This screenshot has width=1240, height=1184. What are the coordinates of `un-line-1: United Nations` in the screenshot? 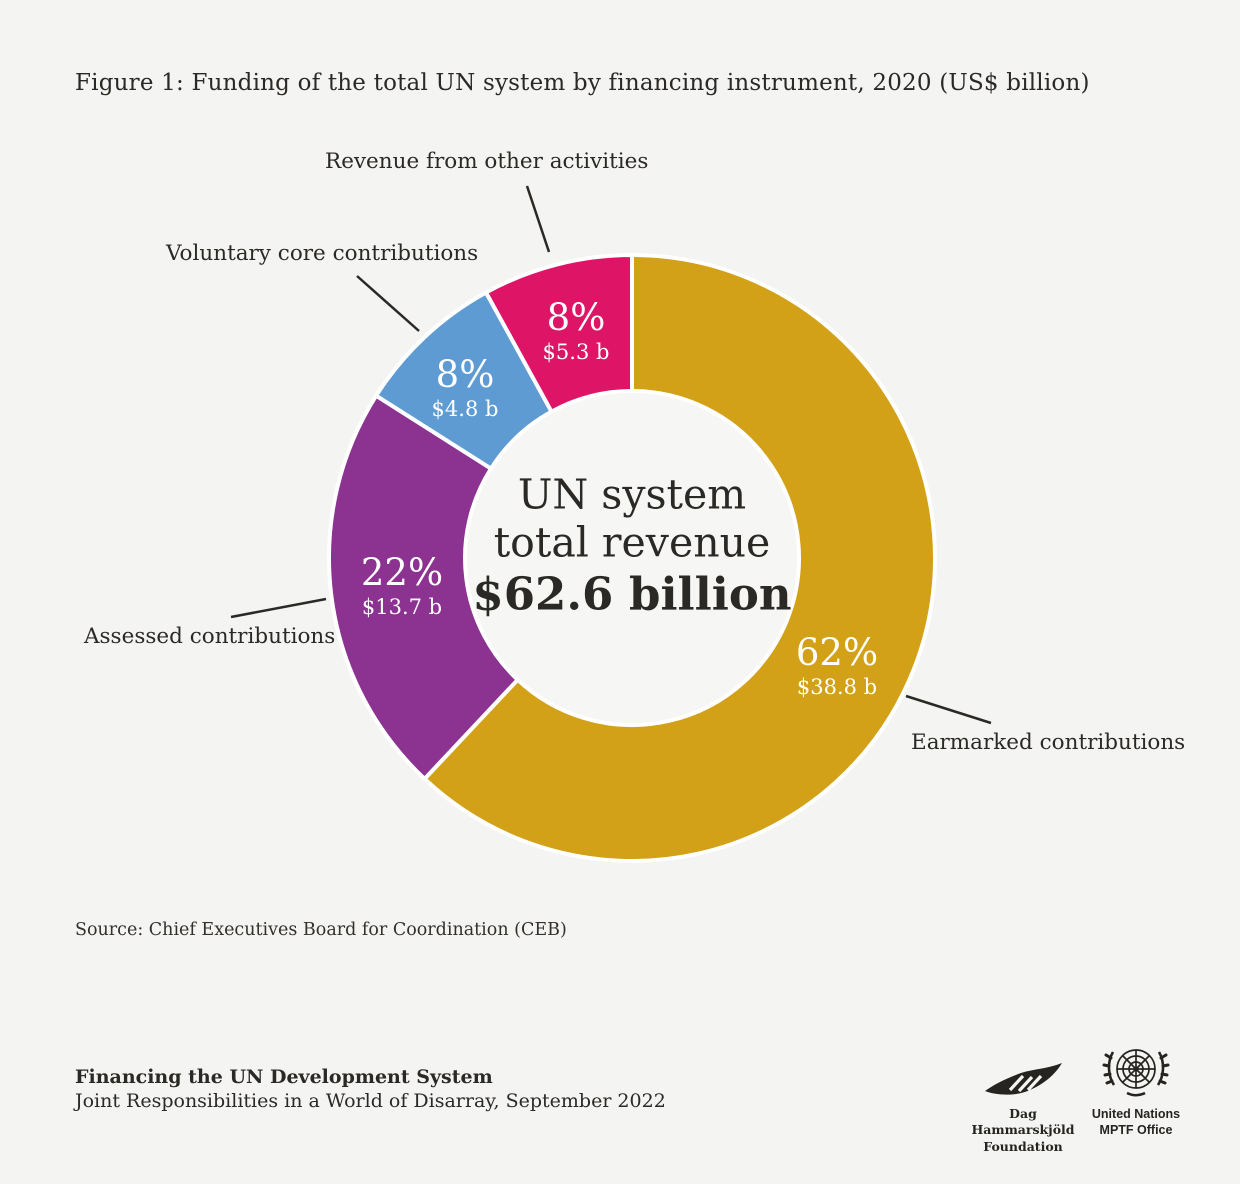 It's located at (1136, 1114).